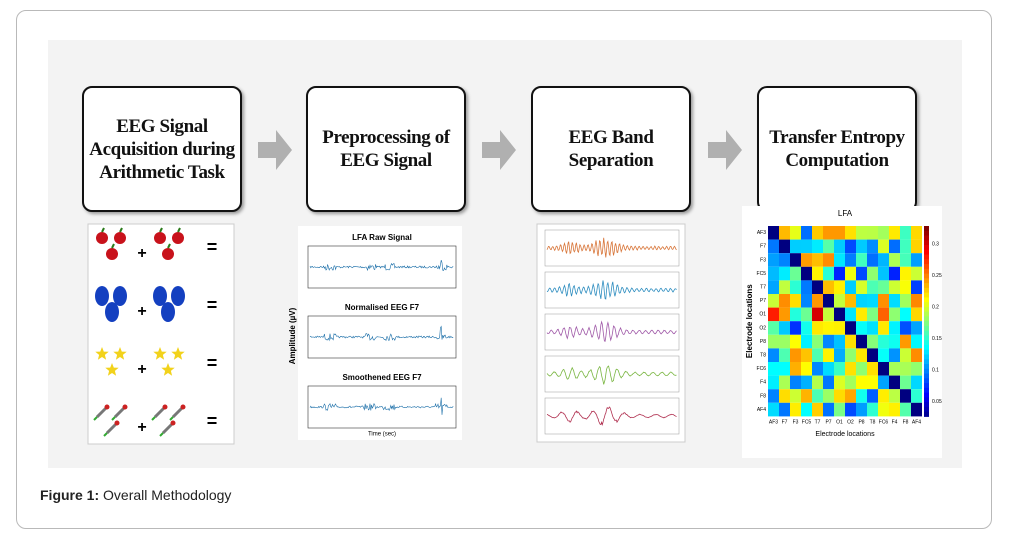 The height and width of the screenshot is (541, 1013). What do you see at coordinates (171, 418) in the screenshot?
I see `rocket-flame` at bounding box center [171, 418].